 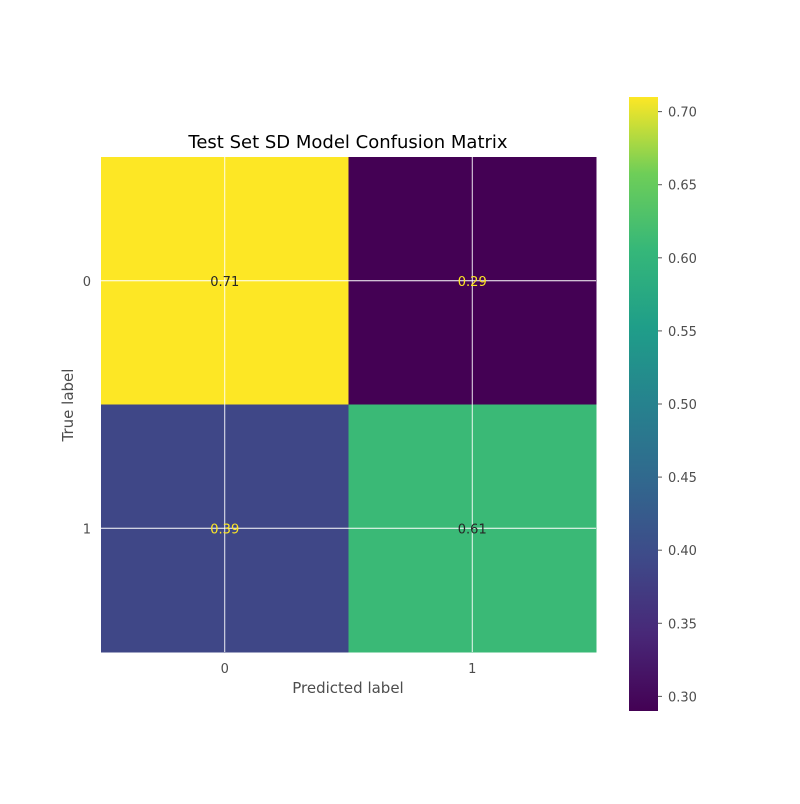 What do you see at coordinates (682, 259) in the screenshot?
I see `colorbar-tick-label: 0.60` at bounding box center [682, 259].